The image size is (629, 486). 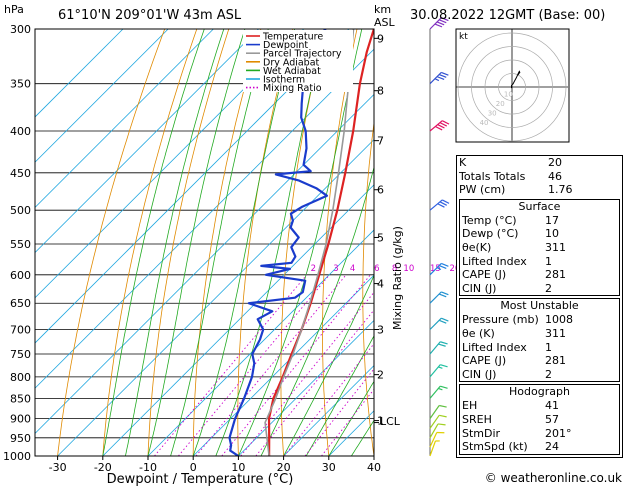 What do you see at coordinates (20, 398) in the screenshot?
I see `pressure-tick-label: 850` at bounding box center [20, 398].